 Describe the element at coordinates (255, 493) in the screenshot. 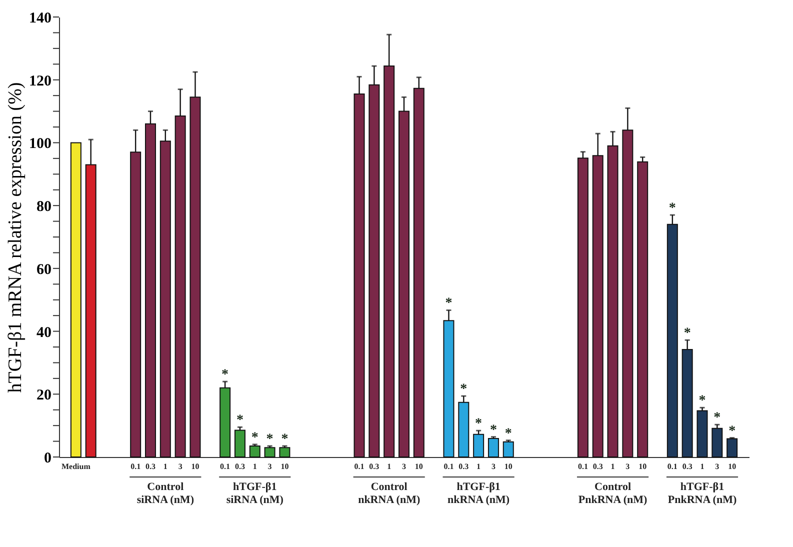

I see `text: hTGF-β1 siRNA (nM)` at that location.